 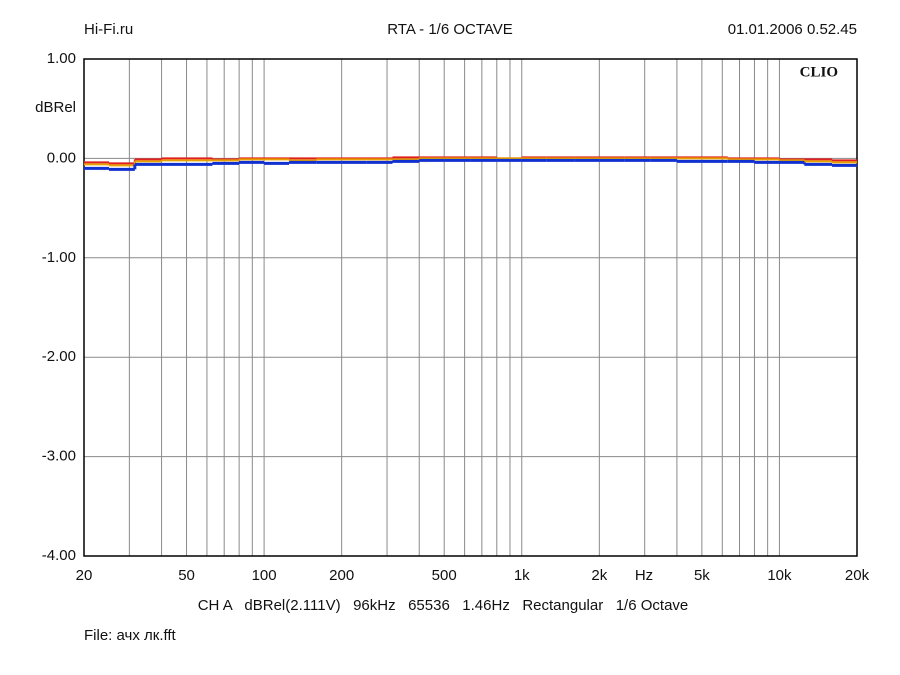 I want to click on y-tick-label: -2.00, so click(x=59, y=356).